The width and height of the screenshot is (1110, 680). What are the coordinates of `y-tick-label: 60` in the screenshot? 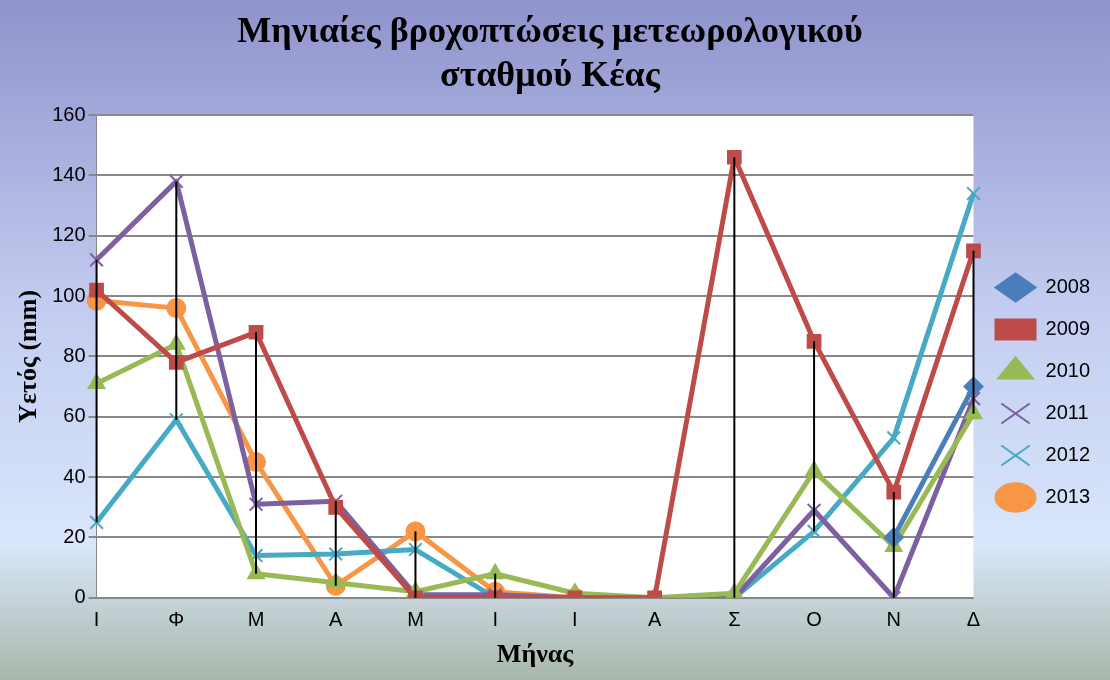 It's located at (74, 415).